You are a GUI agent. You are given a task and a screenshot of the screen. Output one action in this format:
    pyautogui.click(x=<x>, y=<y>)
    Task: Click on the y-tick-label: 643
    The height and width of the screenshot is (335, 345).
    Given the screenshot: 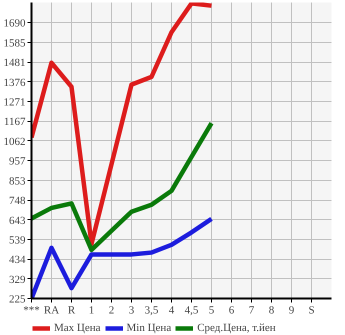 What is the action you would take?
    pyautogui.click(x=17, y=220)
    